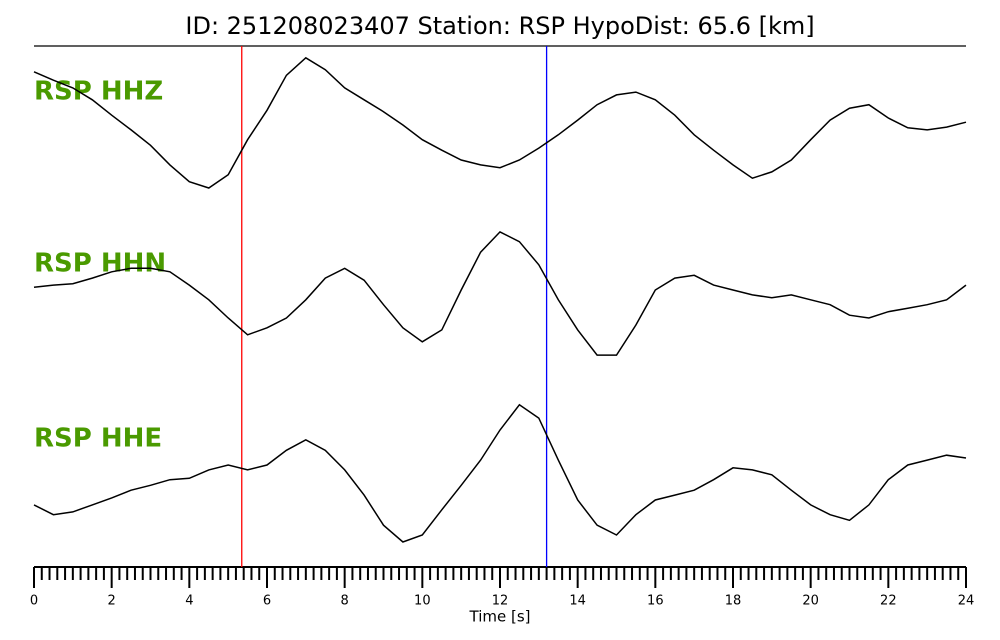 The height and width of the screenshot is (640, 1000). What do you see at coordinates (966, 601) in the screenshot?
I see `x-tick-label: 24` at bounding box center [966, 601].